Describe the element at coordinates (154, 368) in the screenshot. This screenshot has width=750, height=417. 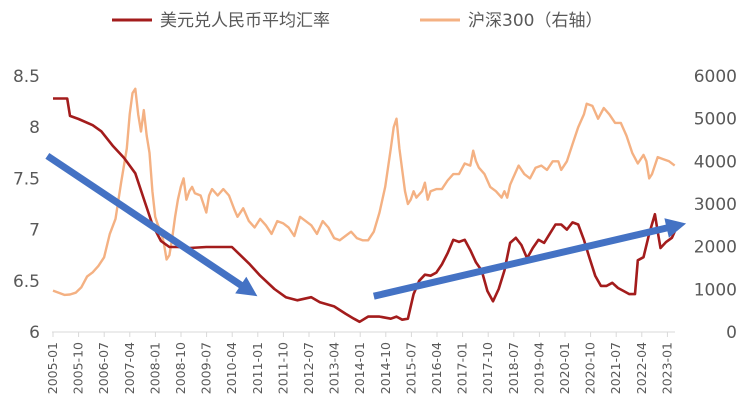
I see `x-tick-label: 2008-01` at that location.